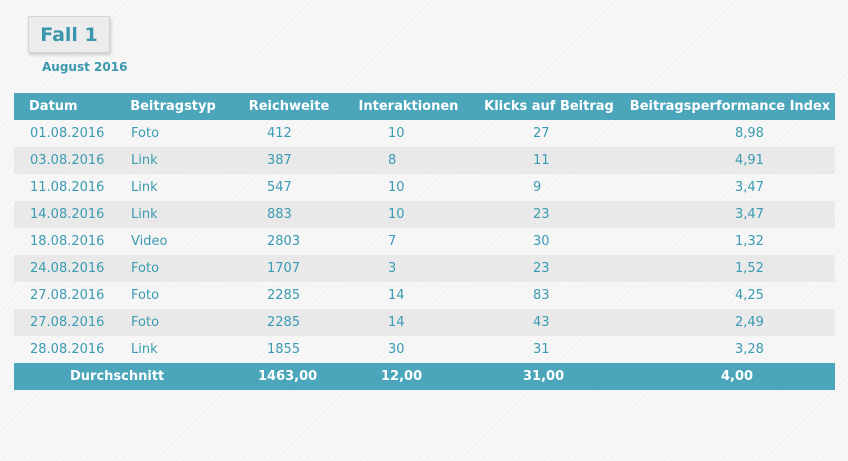 The image size is (848, 461). I want to click on cell-datum: 28.08.2016, so click(67, 349).